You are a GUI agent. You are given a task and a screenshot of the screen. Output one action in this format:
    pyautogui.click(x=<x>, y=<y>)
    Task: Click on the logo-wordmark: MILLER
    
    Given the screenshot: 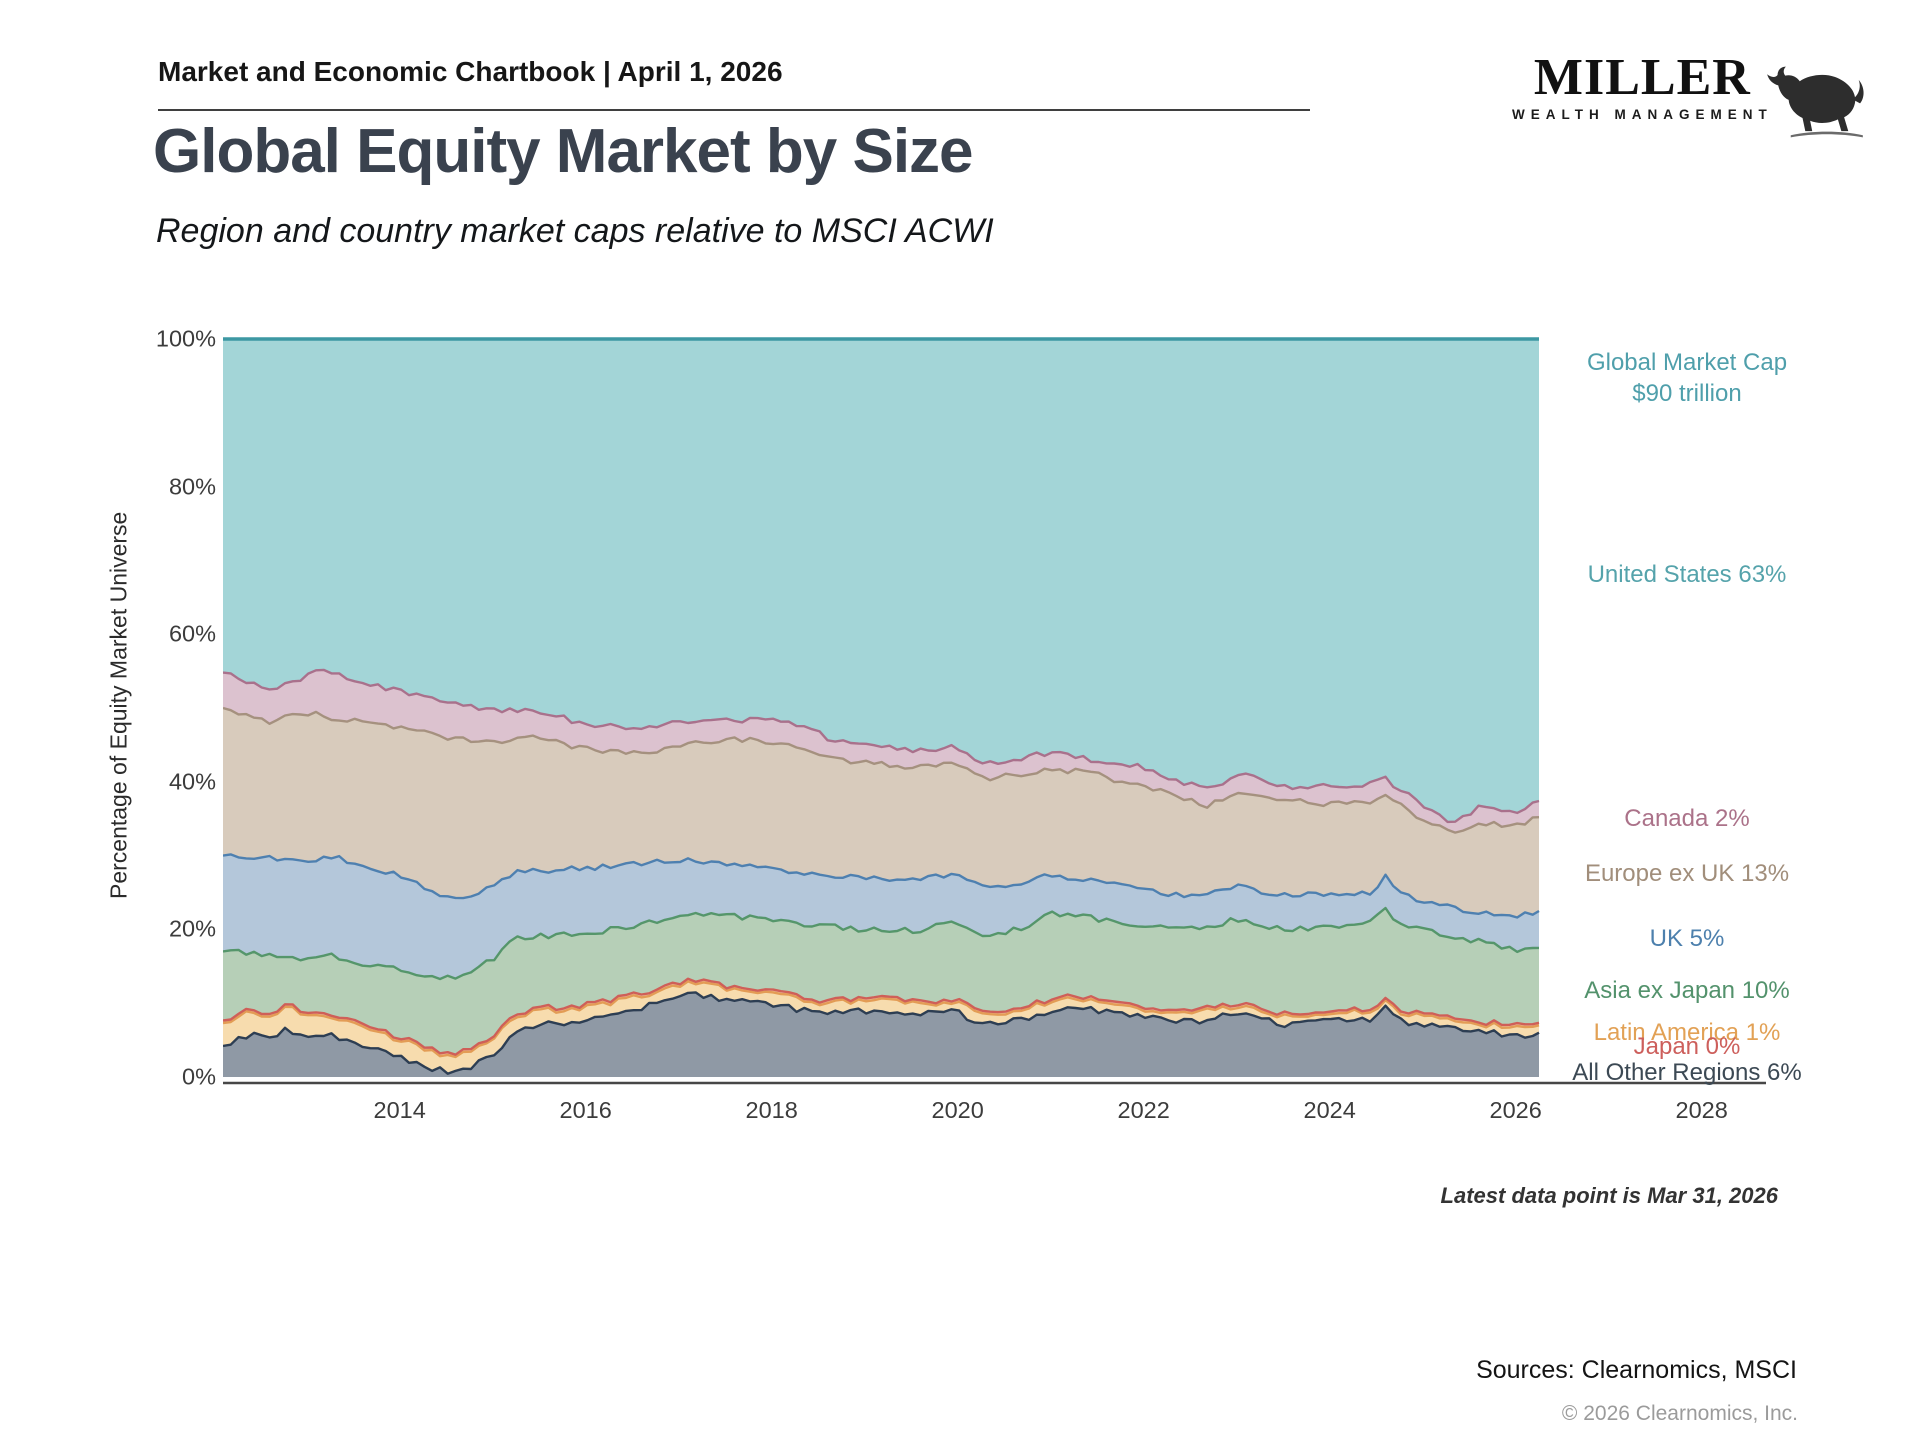 What is the action you would take?
    pyautogui.click(x=1642, y=77)
    